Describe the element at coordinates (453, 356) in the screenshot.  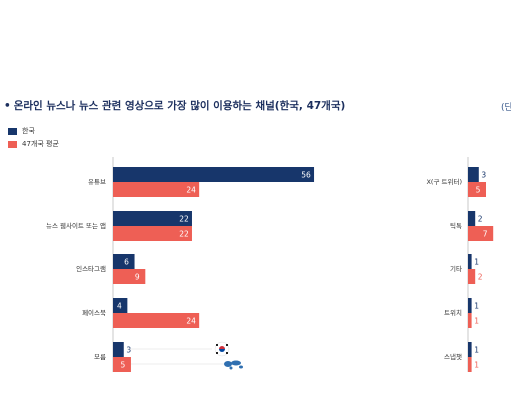
I see `category-label: 스냅챗` at that location.